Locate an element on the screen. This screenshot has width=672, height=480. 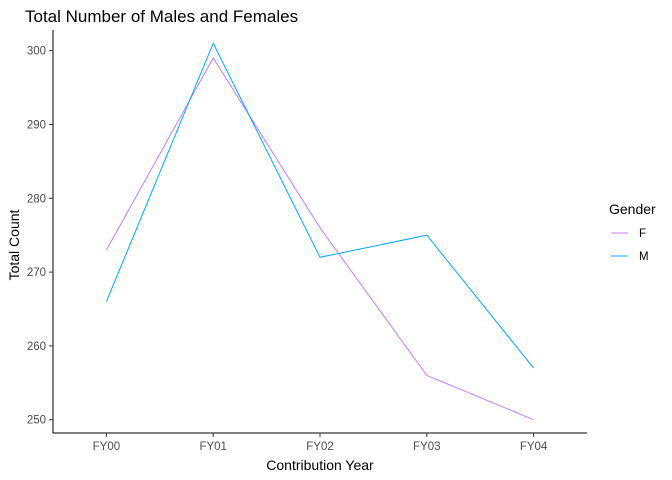
y-tick-label: 260 is located at coordinates (36, 347).